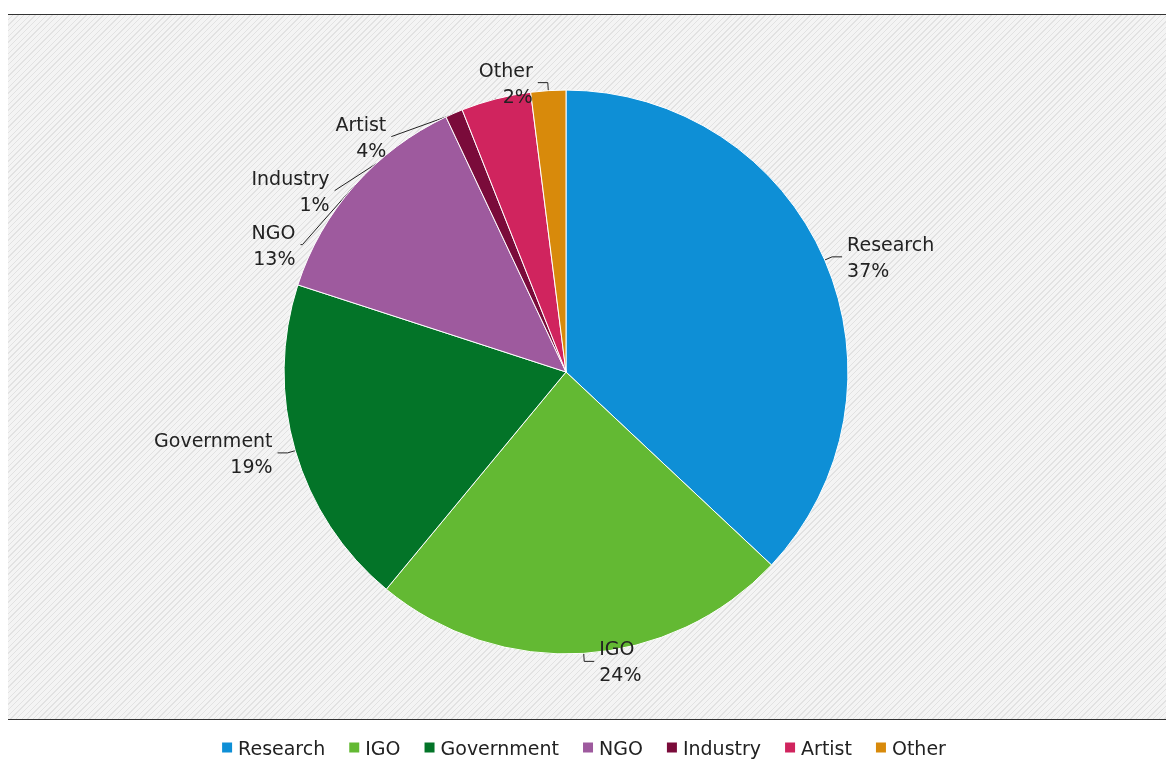 The height and width of the screenshot is (762, 1166). What do you see at coordinates (290, 177) in the screenshot?
I see `slice-label: Industry` at bounding box center [290, 177].